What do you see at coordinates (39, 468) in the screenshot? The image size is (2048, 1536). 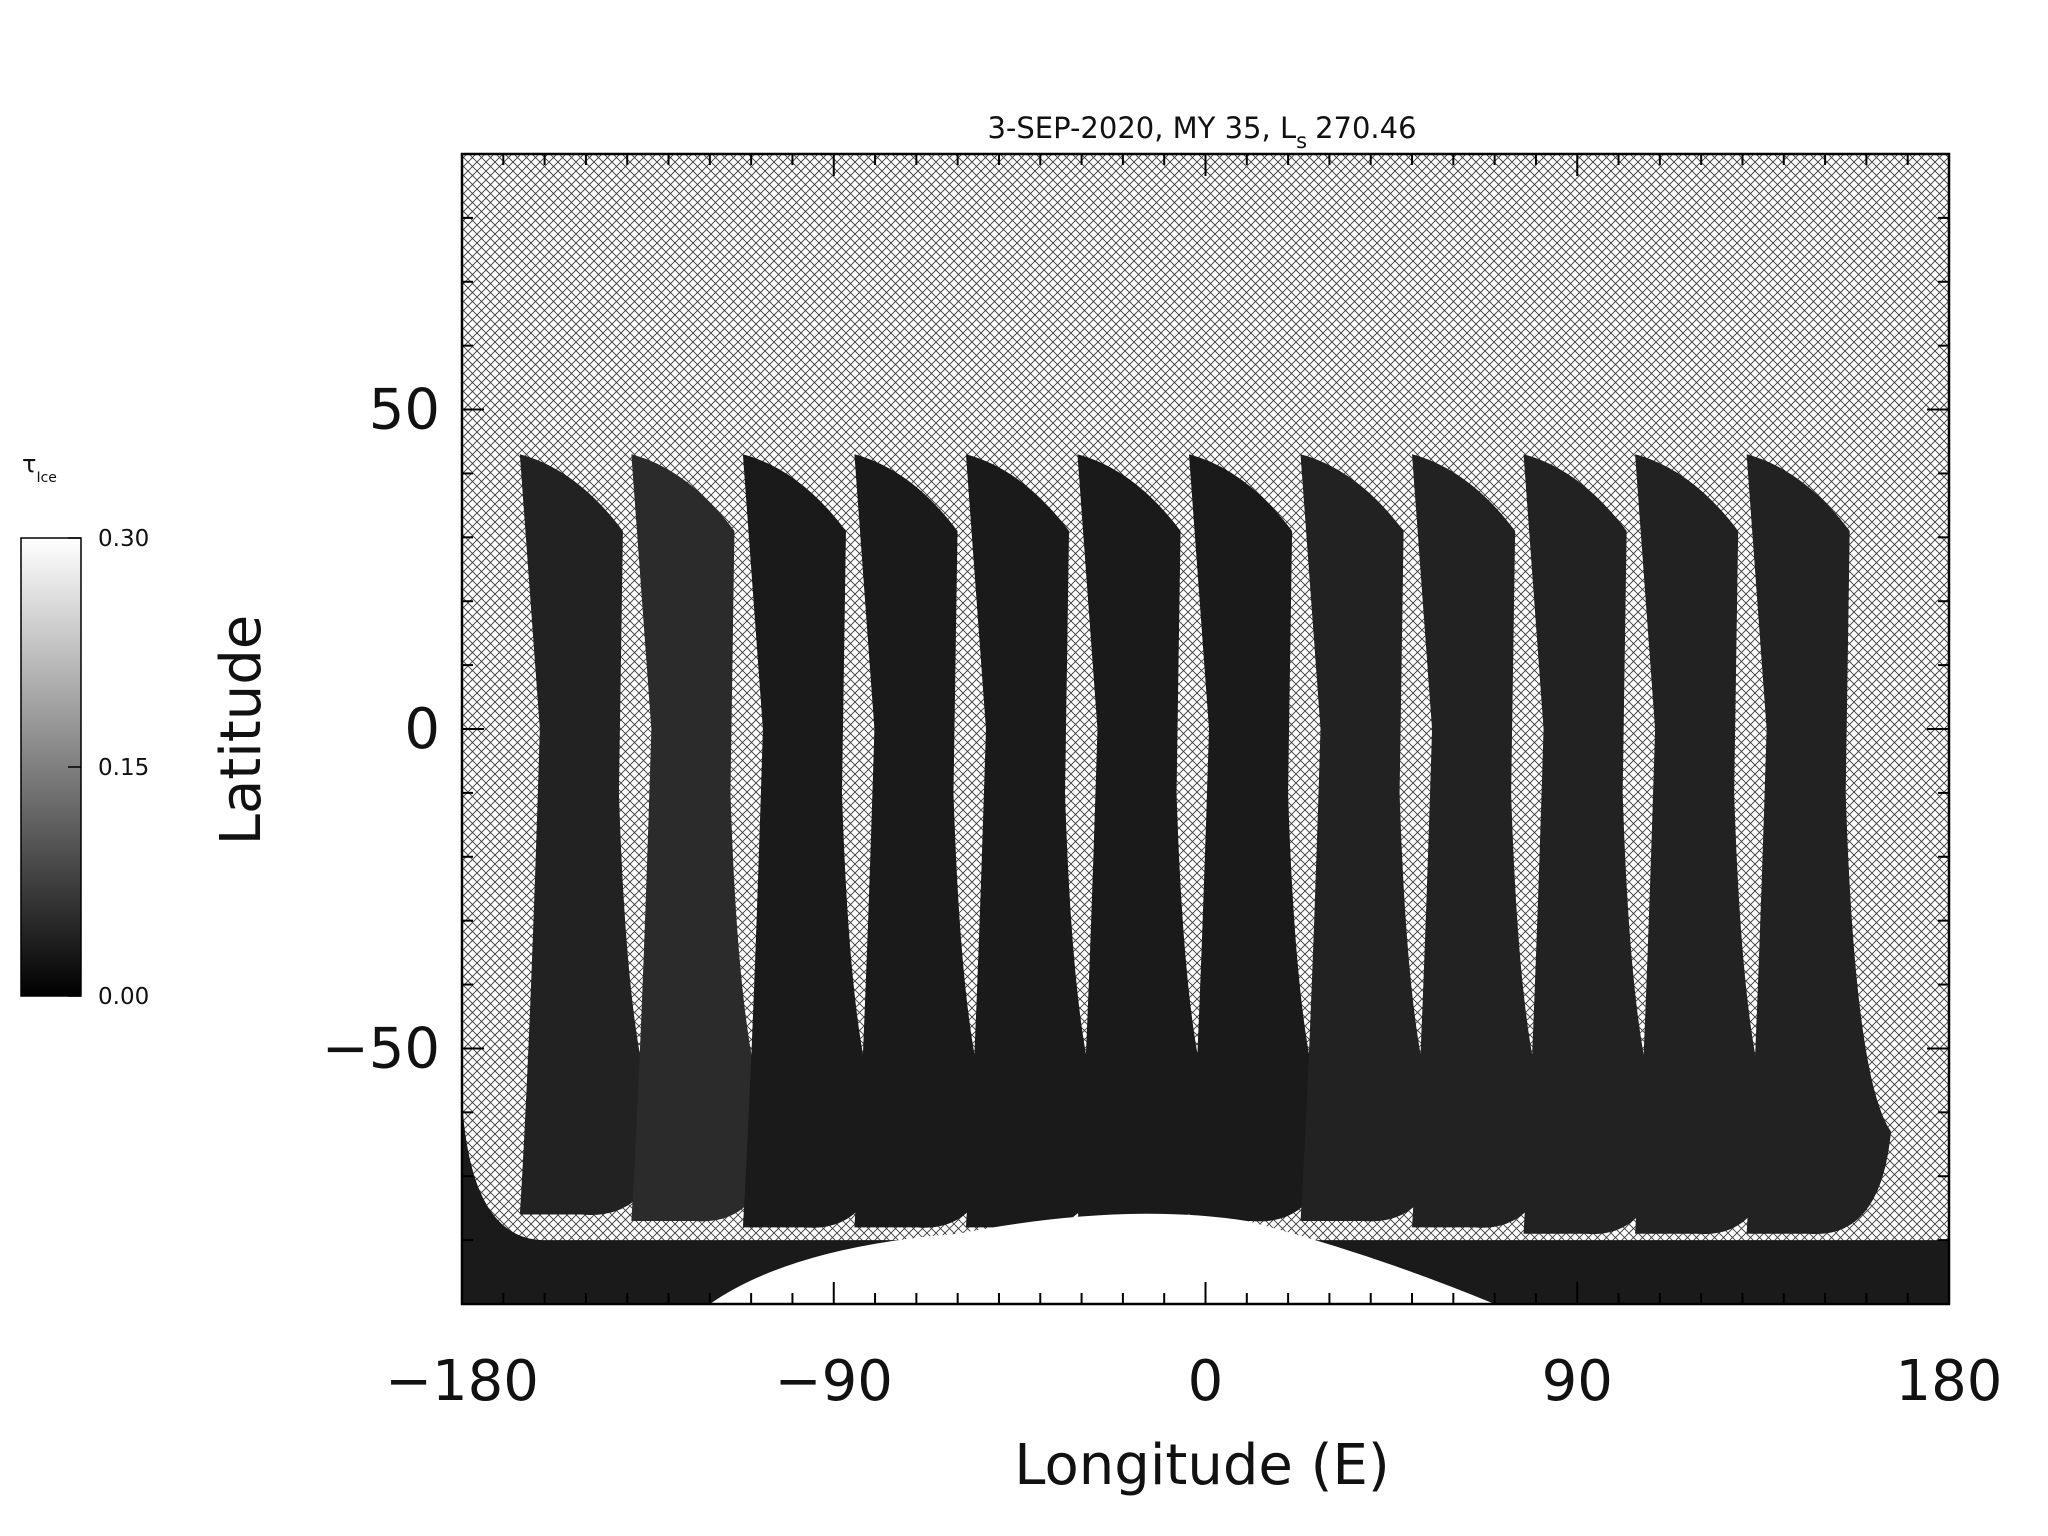 I see `colorbar-label: τIce` at bounding box center [39, 468].